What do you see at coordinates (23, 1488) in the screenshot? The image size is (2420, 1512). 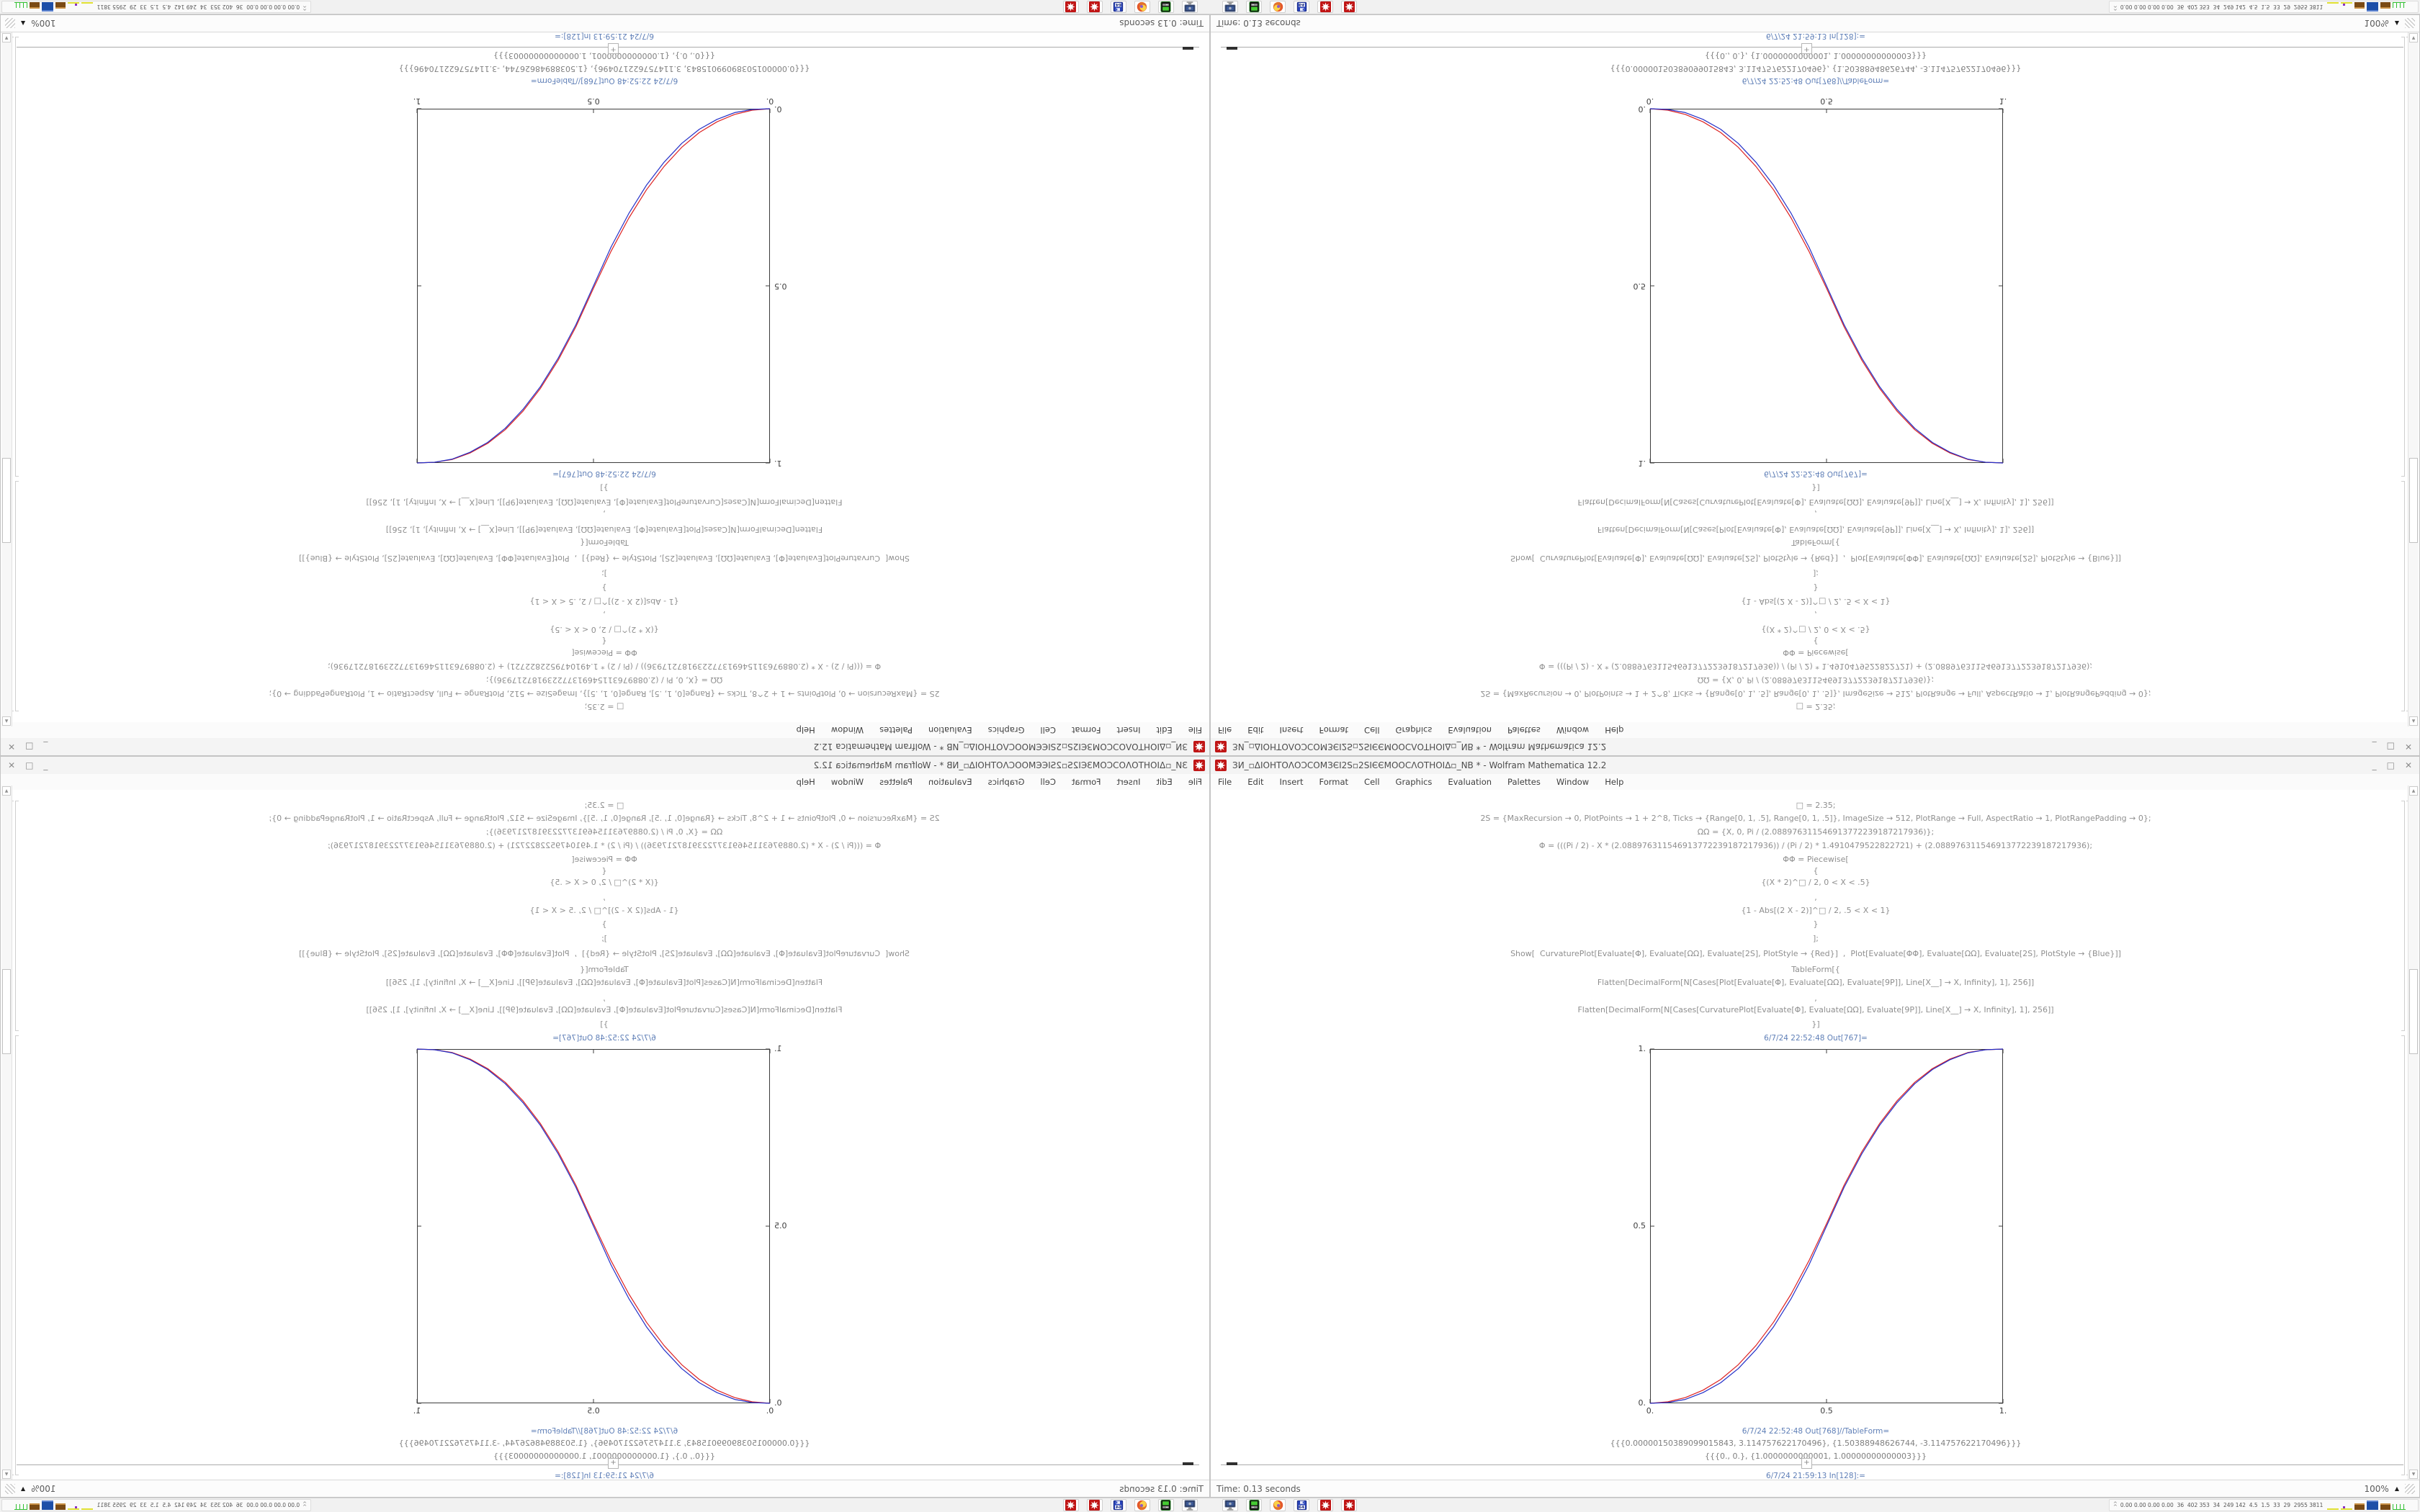 I see `zoom-dropdown-icon: ▲` at bounding box center [23, 1488].